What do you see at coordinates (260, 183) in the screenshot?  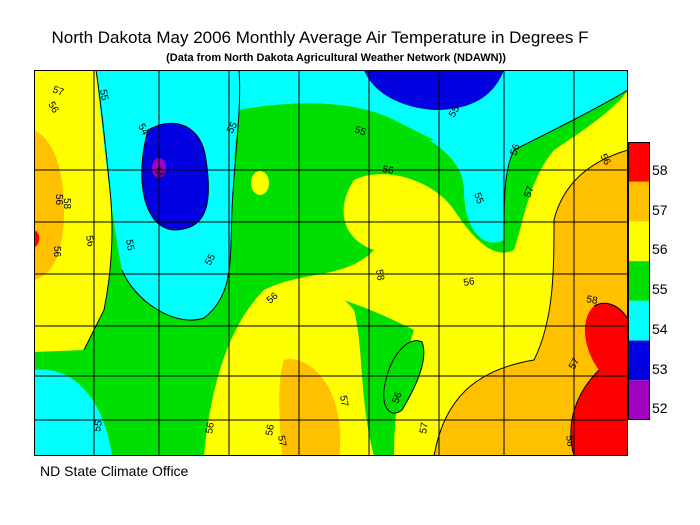 I see `zone-56-spot` at bounding box center [260, 183].